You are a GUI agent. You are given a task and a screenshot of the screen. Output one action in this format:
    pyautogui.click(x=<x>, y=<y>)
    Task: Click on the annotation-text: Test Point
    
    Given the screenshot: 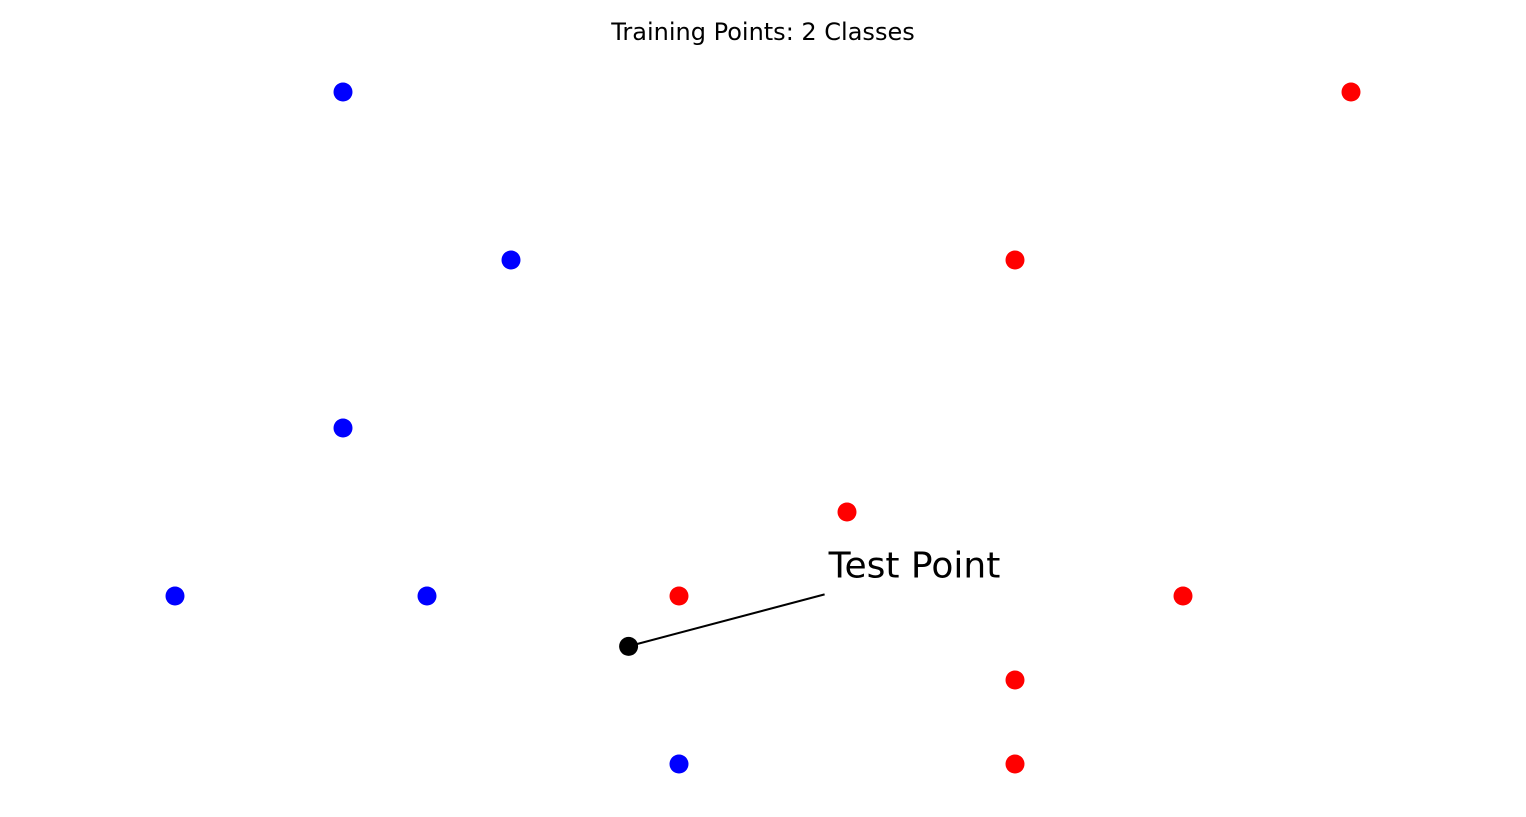 What is the action you would take?
    pyautogui.click(x=914, y=565)
    